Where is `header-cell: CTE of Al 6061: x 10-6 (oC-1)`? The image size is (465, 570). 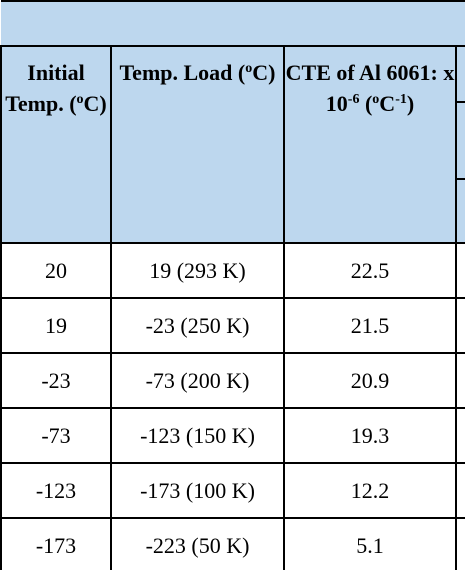 header-cell: CTE of Al 6061: x 10-6 (oC-1) is located at coordinates (370, 144).